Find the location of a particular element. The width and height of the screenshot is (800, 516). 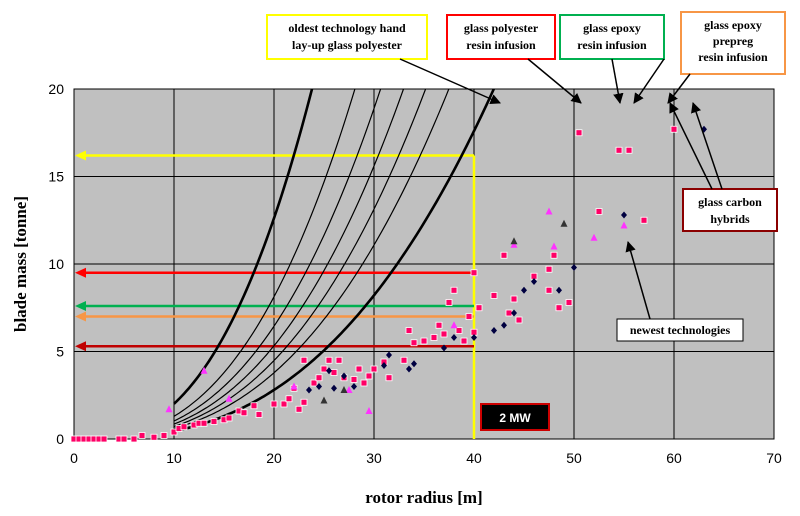

arrow-prepreg is located at coordinates (679, 88).